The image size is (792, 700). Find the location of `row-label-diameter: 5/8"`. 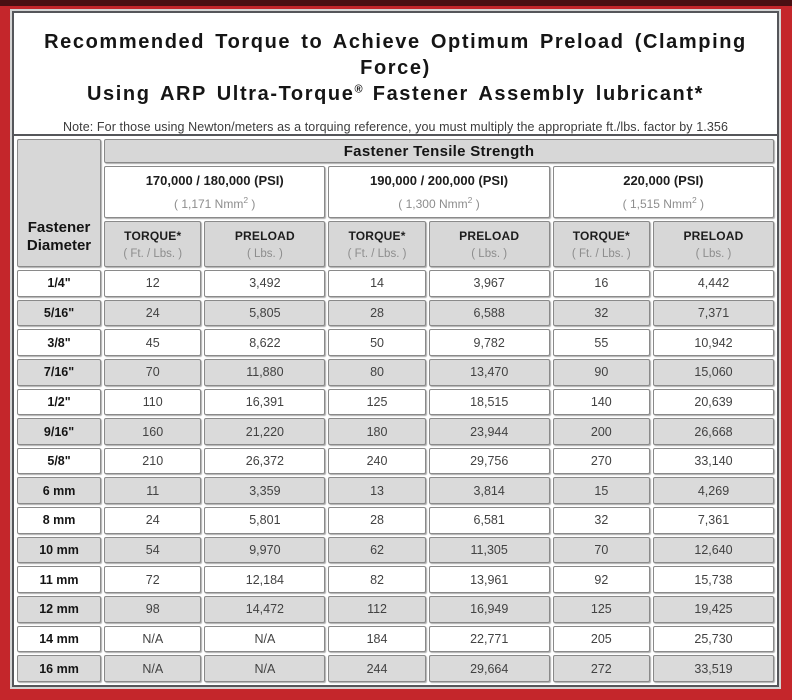

row-label-diameter: 5/8" is located at coordinates (59, 461).